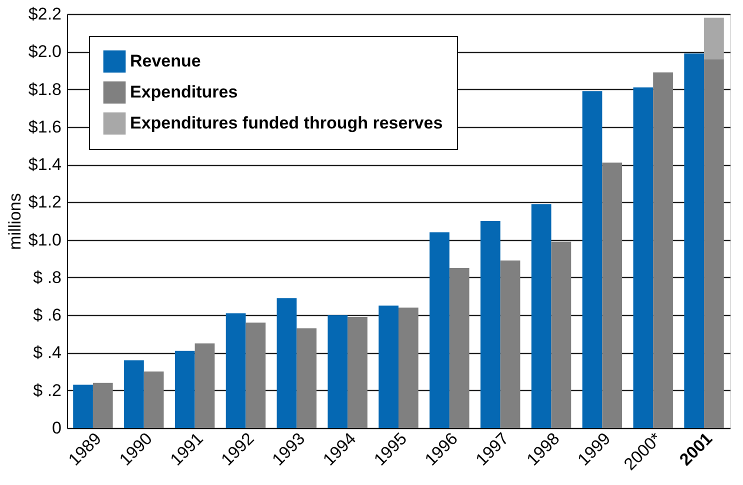 The height and width of the screenshot is (485, 743). I want to click on y-tick-label: $1.2, so click(45, 202).